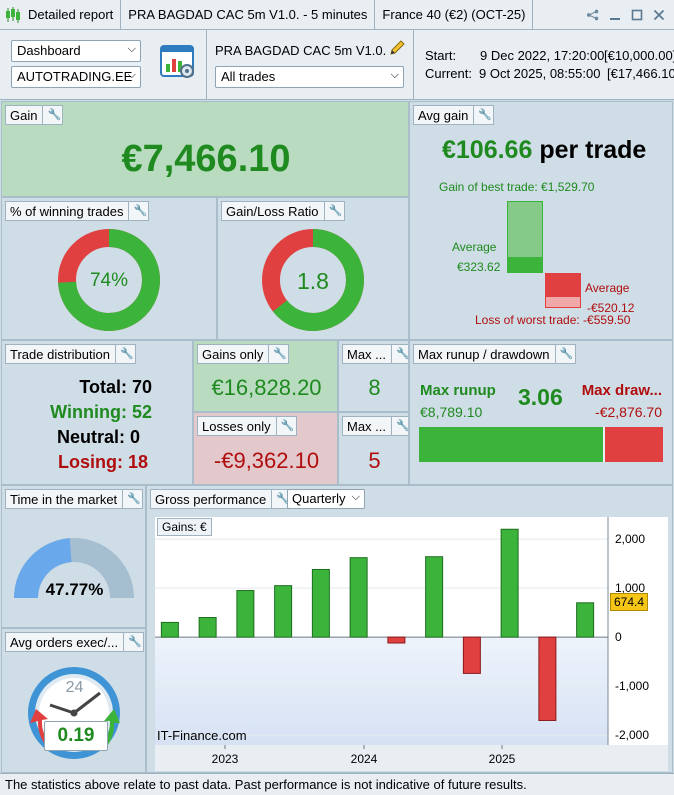 The height and width of the screenshot is (795, 674). What do you see at coordinates (98, 437) in the screenshot?
I see `neutral-trades: Neutral: 0` at bounding box center [98, 437].